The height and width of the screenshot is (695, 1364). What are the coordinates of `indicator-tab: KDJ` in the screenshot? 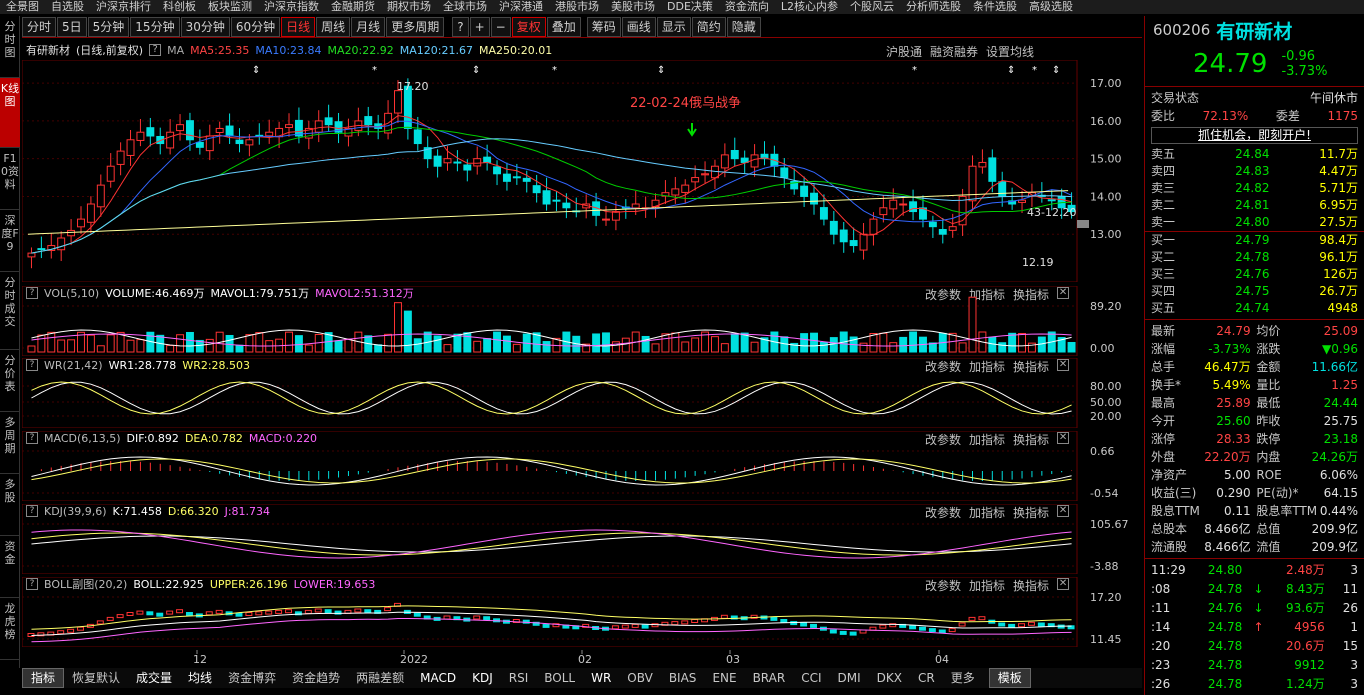 It's located at (482, 678).